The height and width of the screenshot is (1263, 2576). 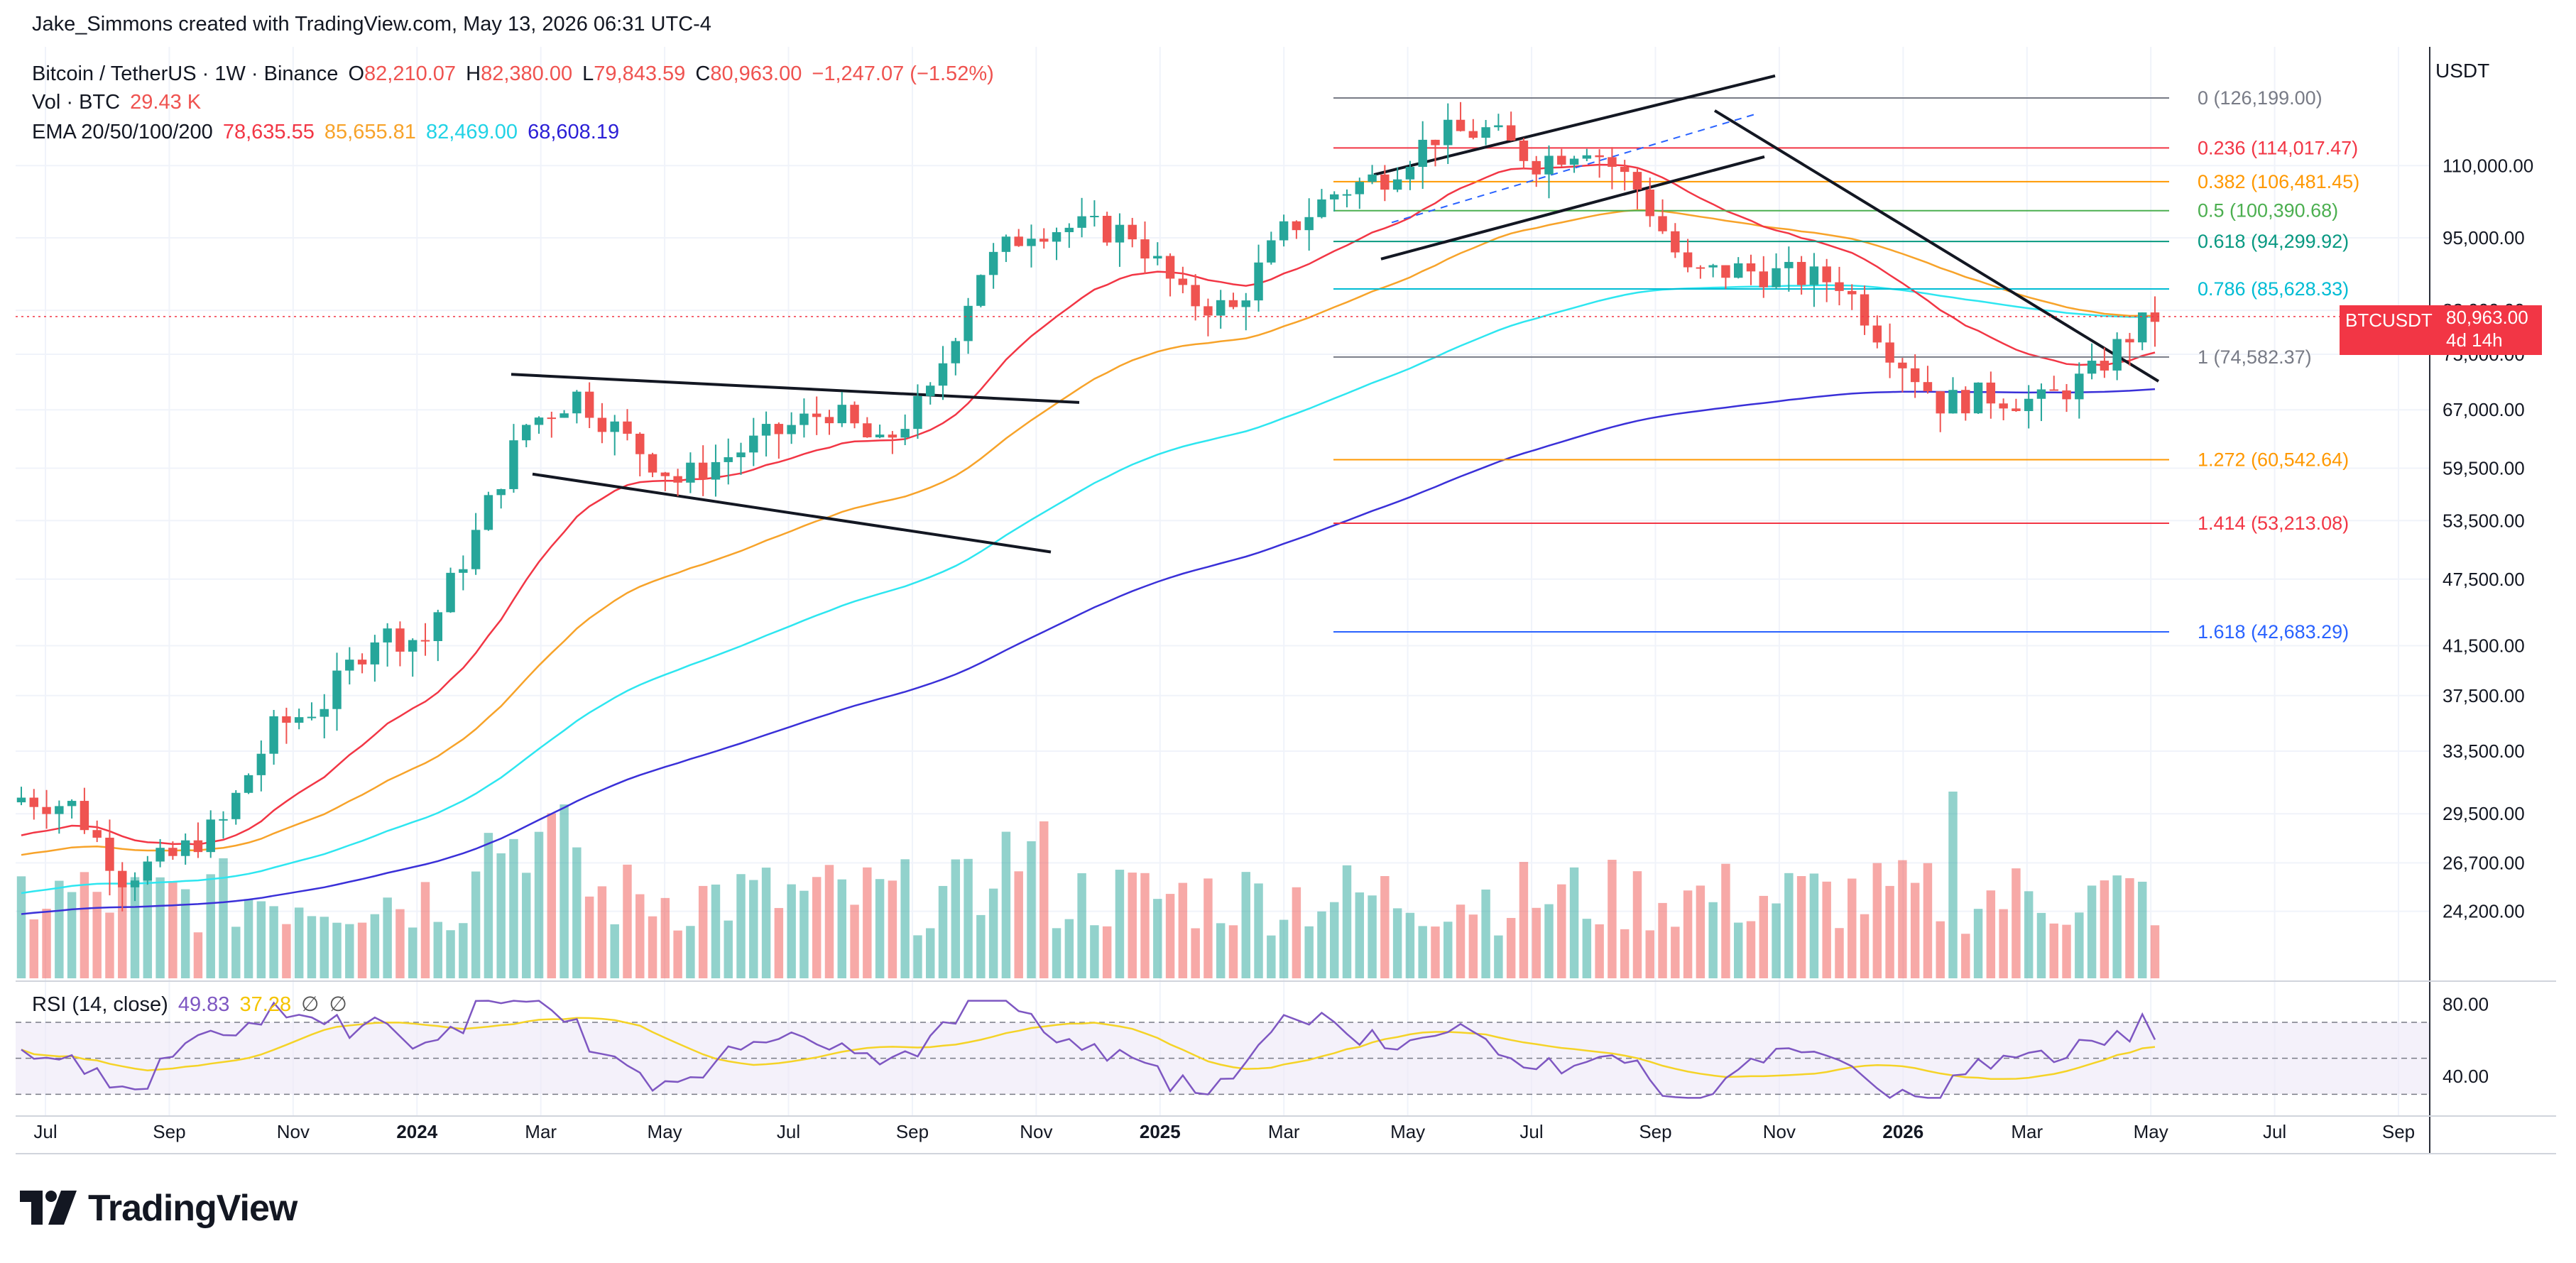 I want to click on open-value: 82,210.07, so click(x=410, y=73).